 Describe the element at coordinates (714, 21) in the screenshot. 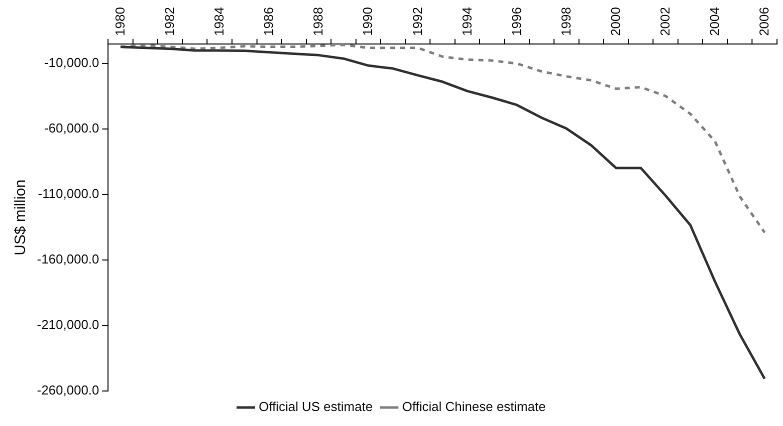

I see `x-tick-label: 2004` at that location.